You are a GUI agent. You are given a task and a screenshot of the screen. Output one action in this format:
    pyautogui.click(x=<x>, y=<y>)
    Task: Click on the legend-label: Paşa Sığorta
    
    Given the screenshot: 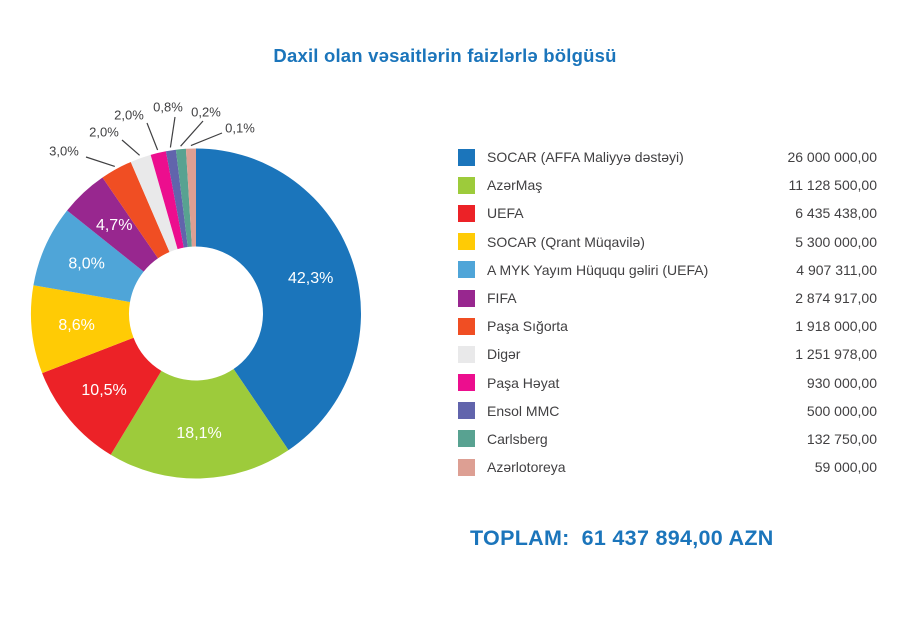 What is the action you would take?
    pyautogui.click(x=527, y=326)
    